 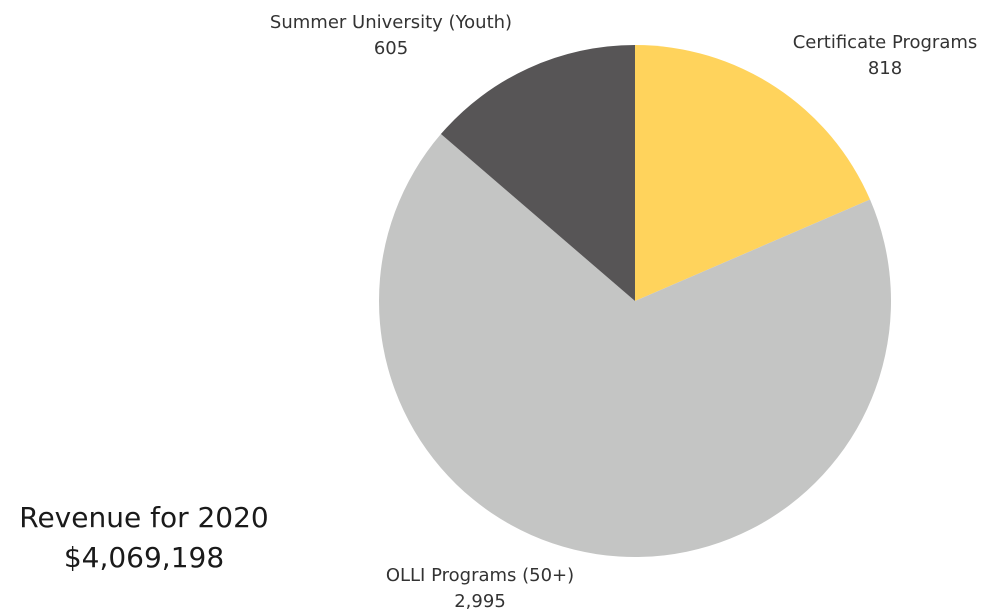 I want to click on revenue-summary: Revenue for 2020 $4,069,198, so click(x=144, y=538).